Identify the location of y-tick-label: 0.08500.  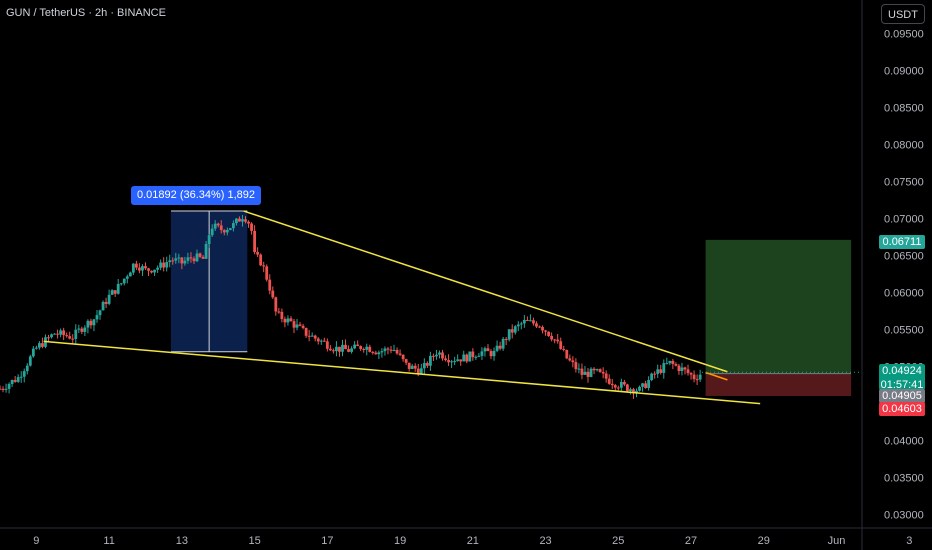
(904, 108).